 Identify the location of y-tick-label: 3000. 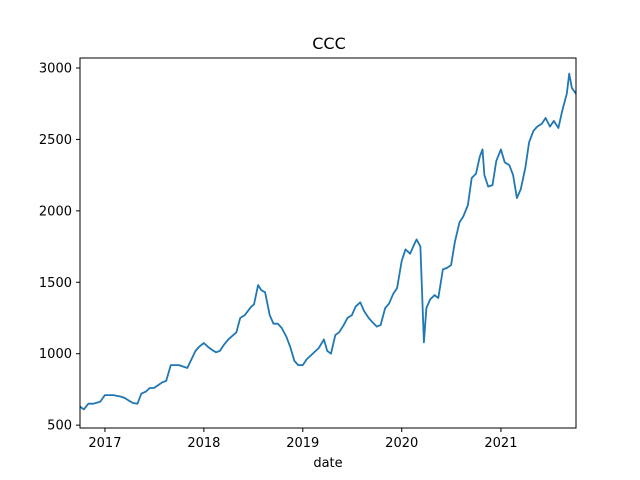
(55, 69).